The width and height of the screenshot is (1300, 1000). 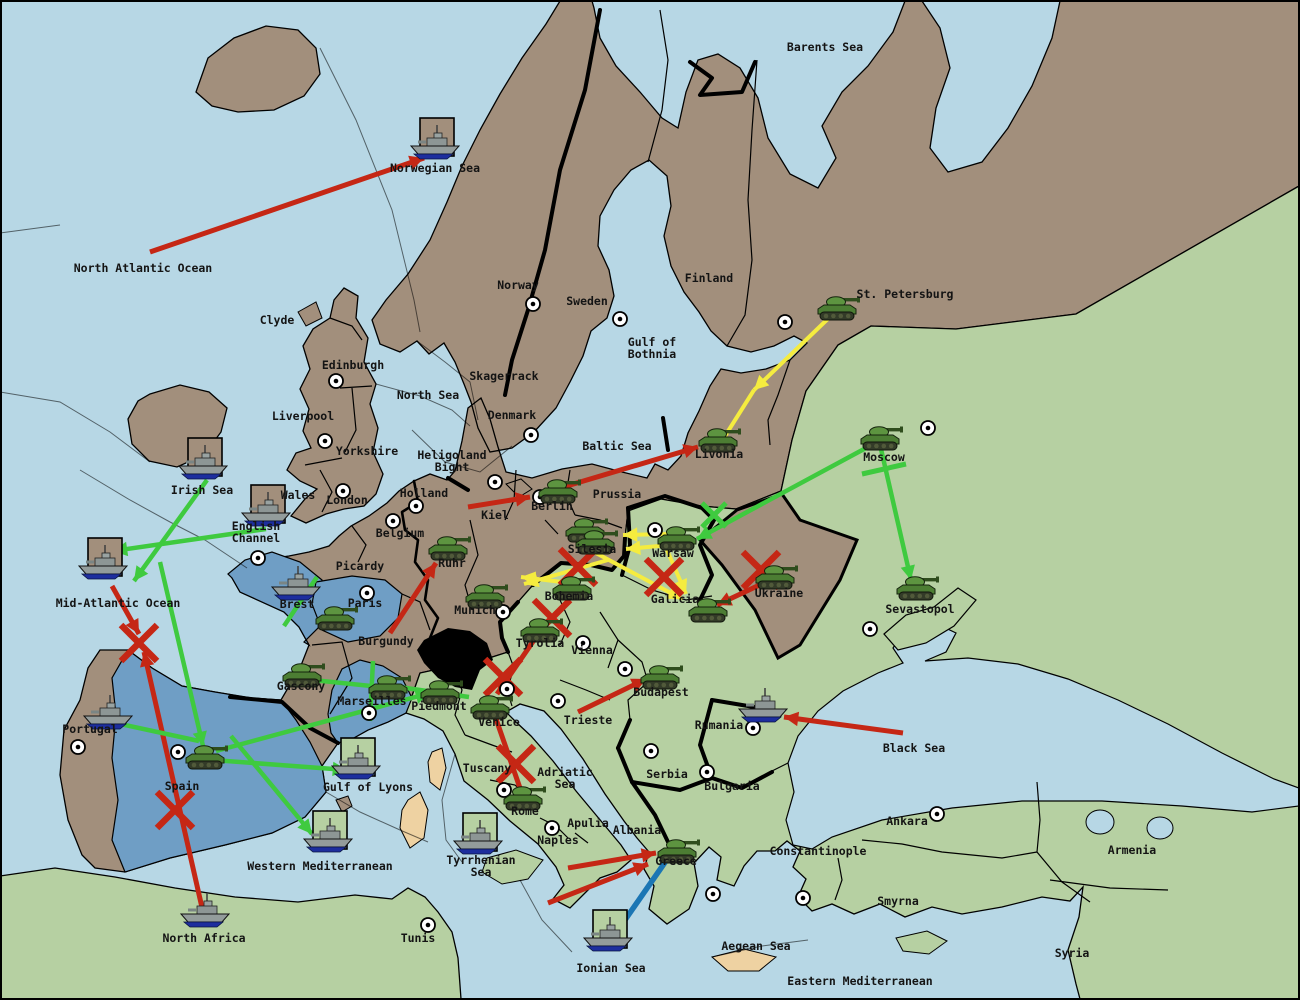 I want to click on fleet-western-mediterranean, so click(x=328, y=831).